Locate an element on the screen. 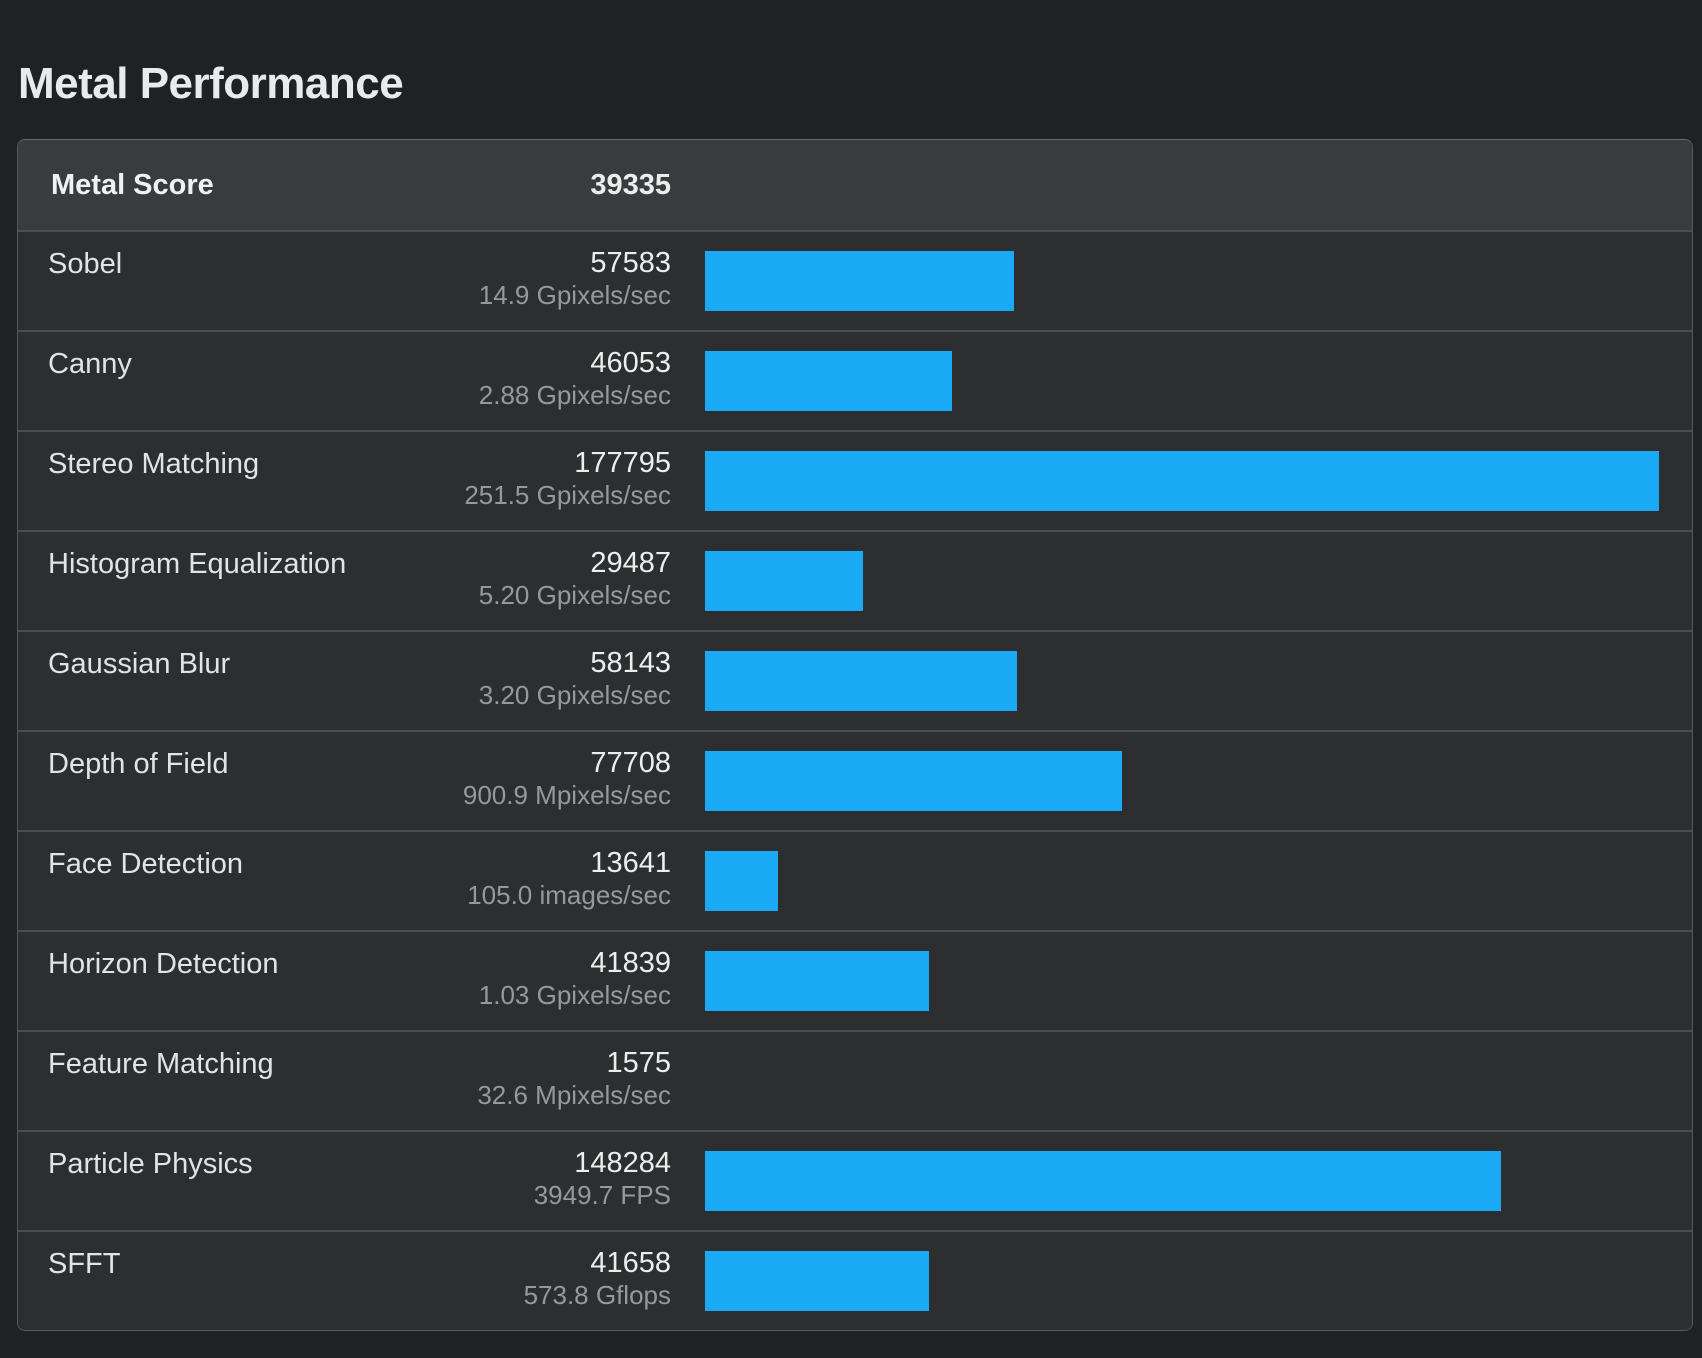  benchmark-row: Gaussian Blur 58143 3.20 Gpixels/sec is located at coordinates (855, 680).